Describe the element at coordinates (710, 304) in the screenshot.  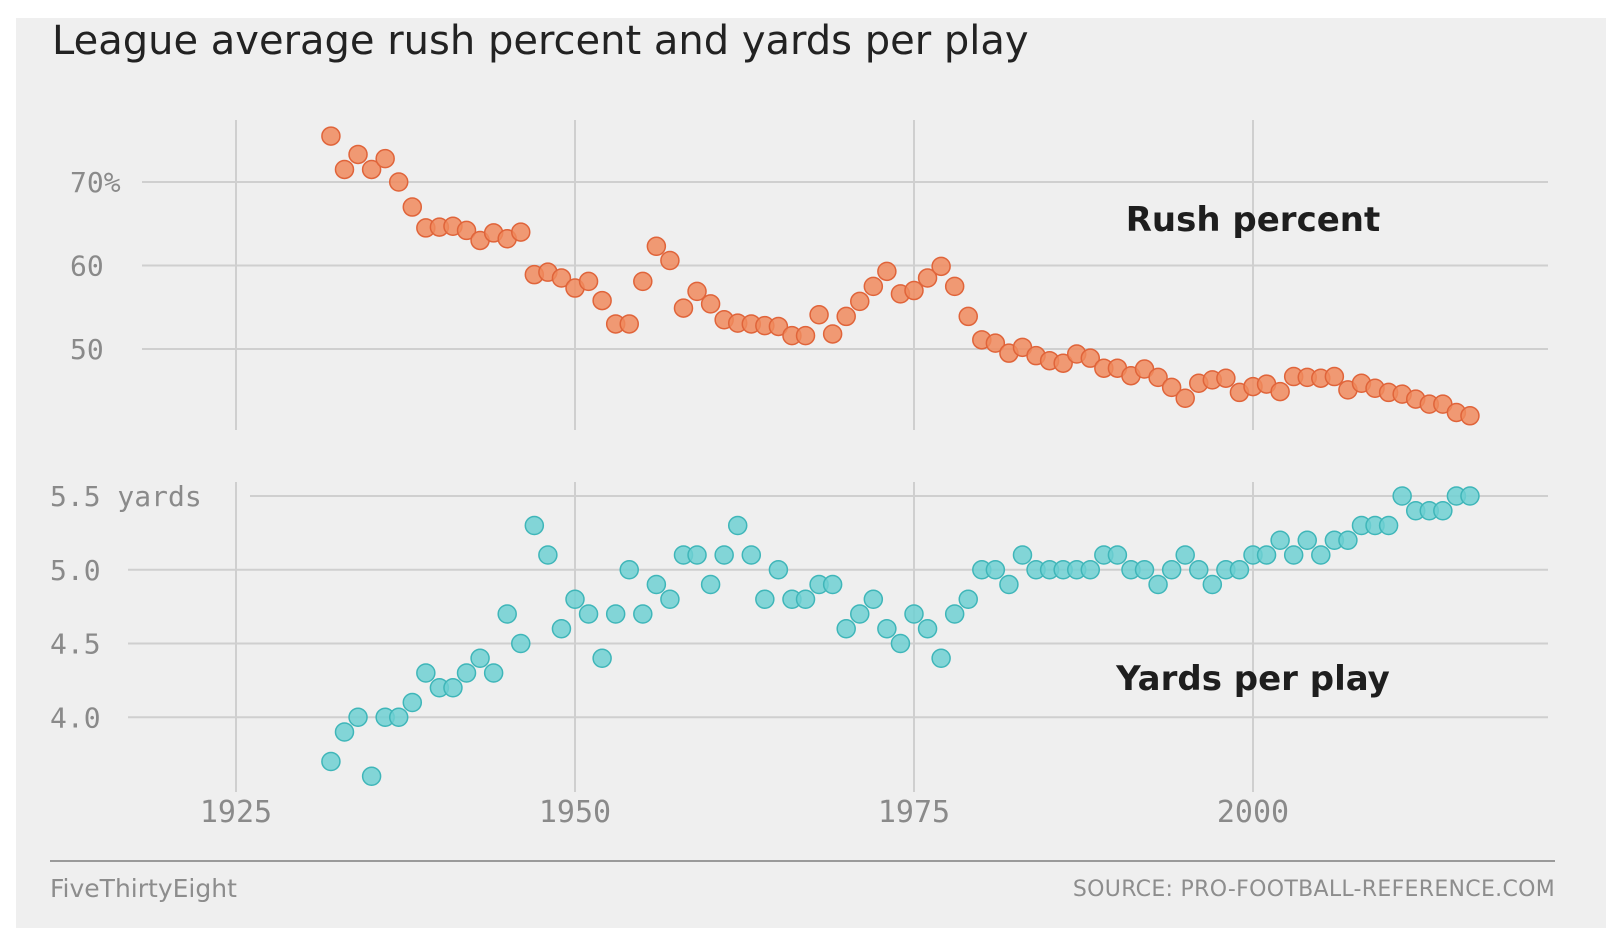
I see `rush-point-1960` at that location.